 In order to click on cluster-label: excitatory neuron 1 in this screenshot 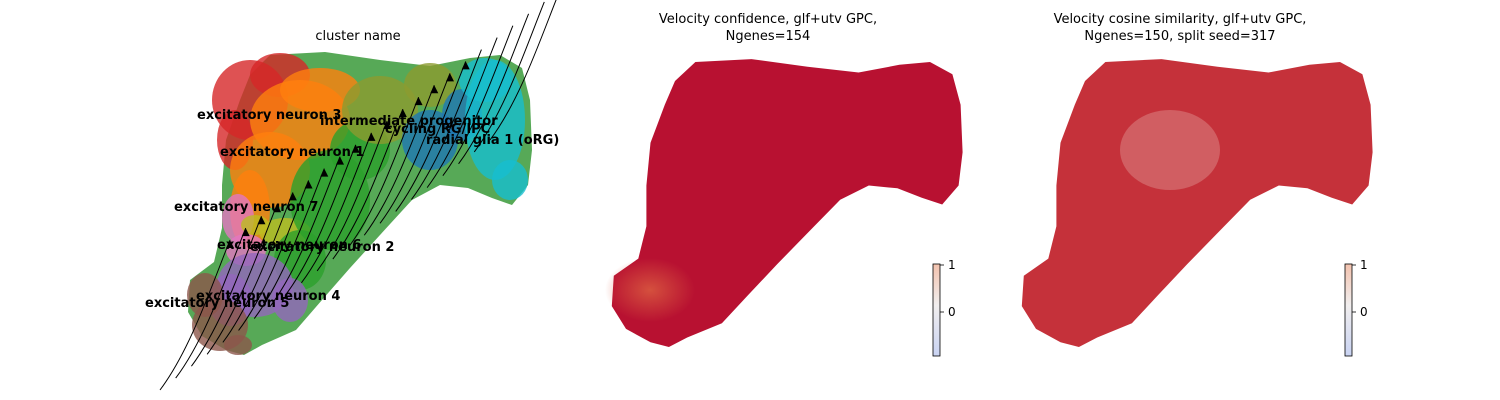, I will do `click(292, 152)`.